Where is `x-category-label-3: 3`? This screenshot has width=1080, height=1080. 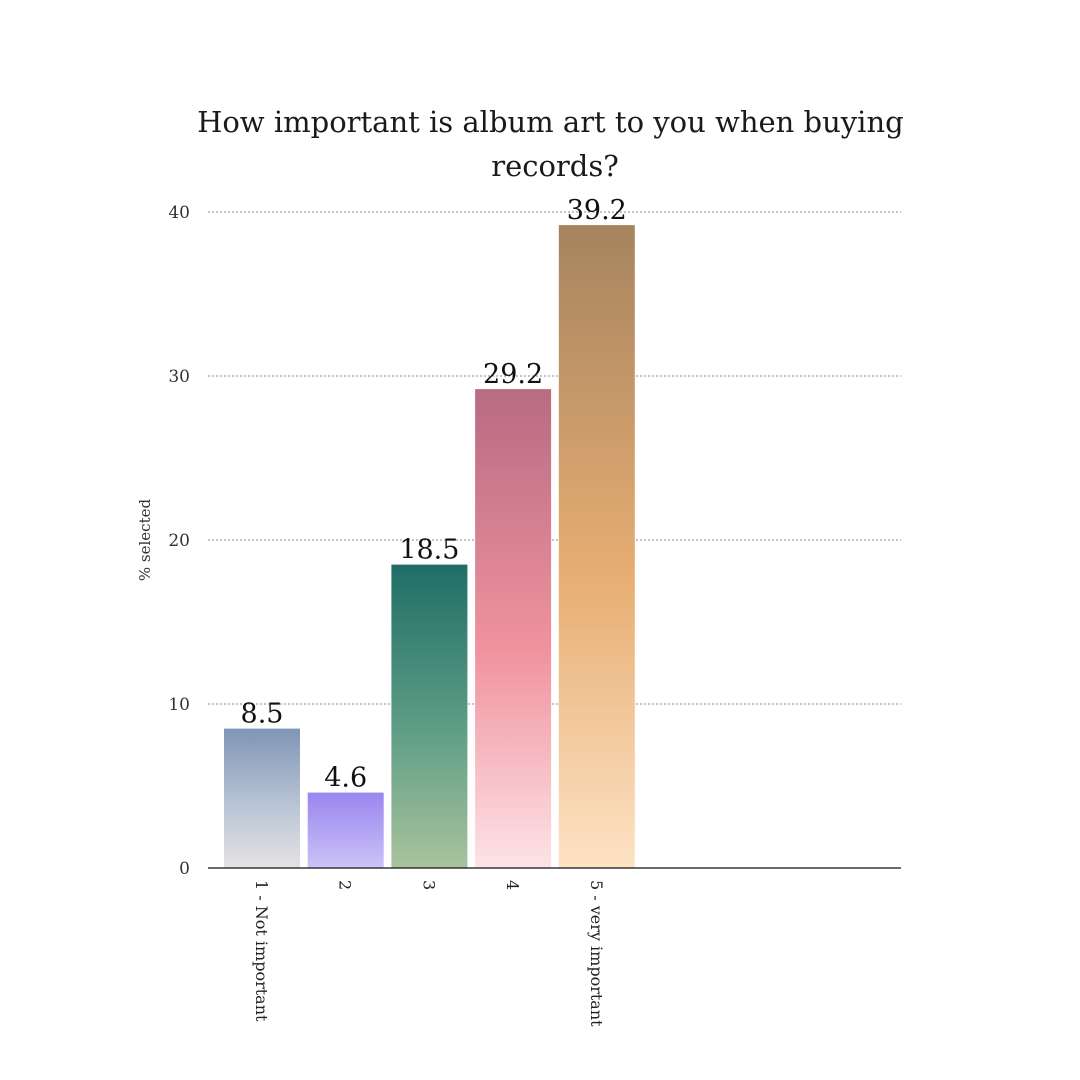
x-category-label-3: 3 is located at coordinates (428, 885).